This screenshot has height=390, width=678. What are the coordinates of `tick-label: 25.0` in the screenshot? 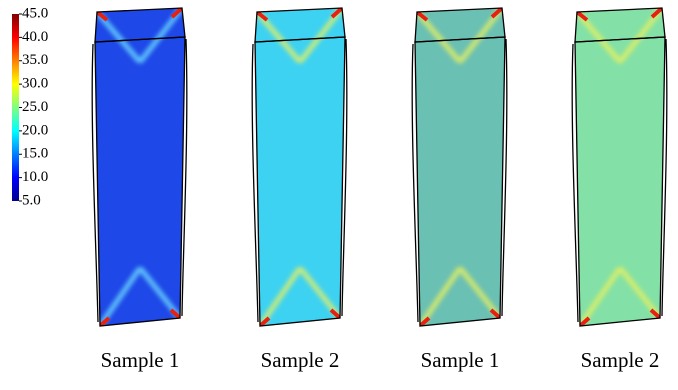 It's located at (35, 107).